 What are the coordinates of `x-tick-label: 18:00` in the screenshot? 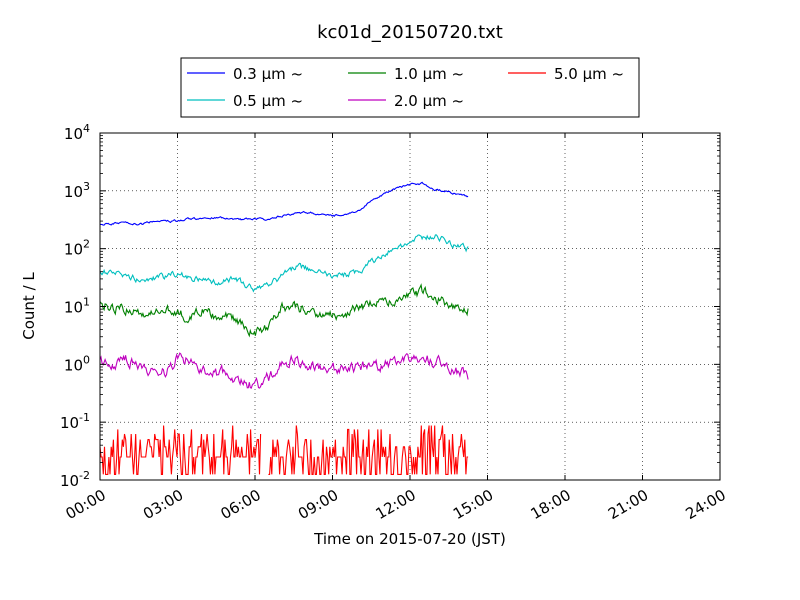 It's located at (550, 504).